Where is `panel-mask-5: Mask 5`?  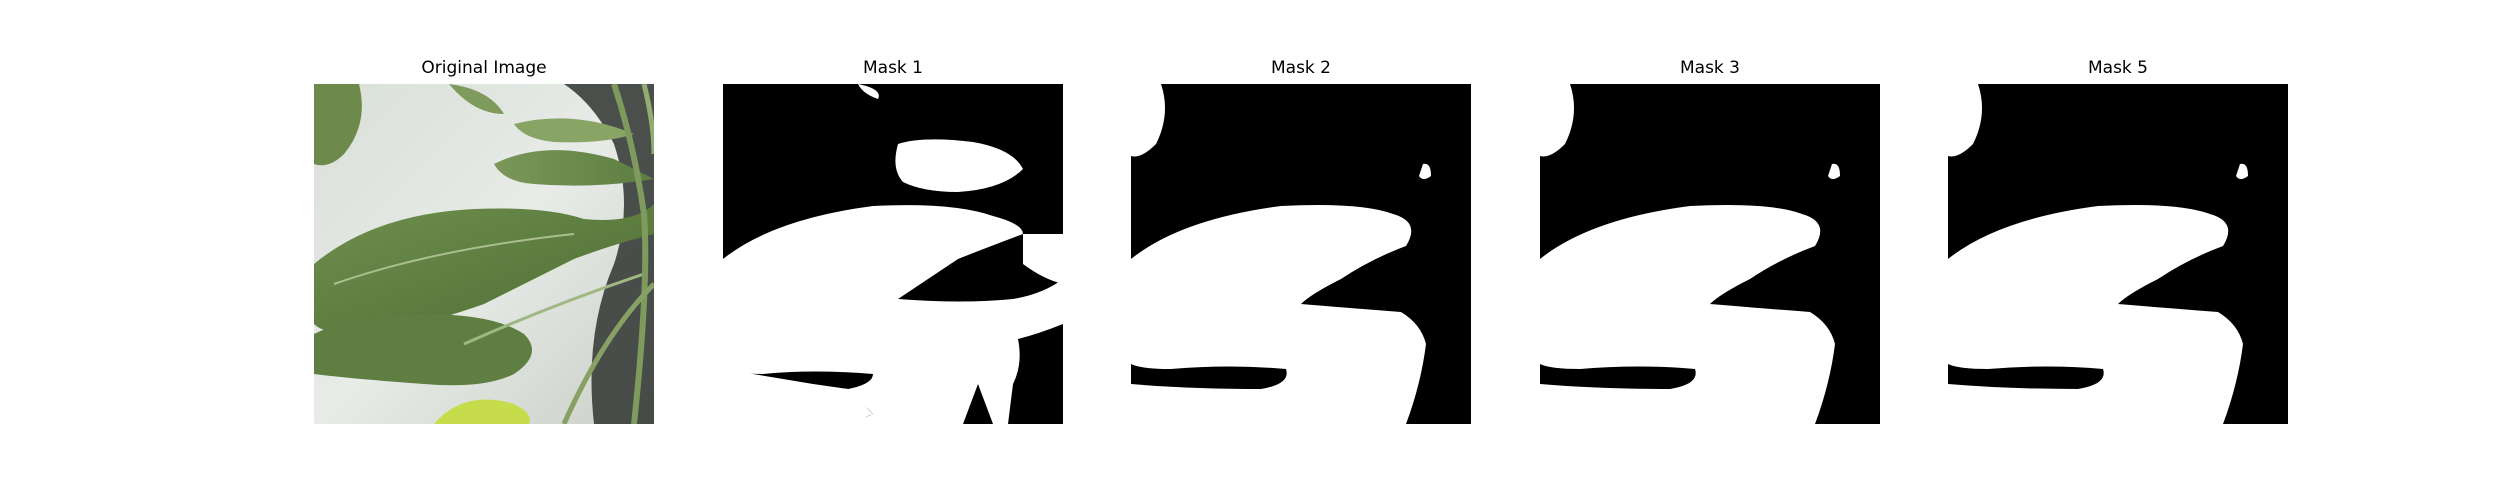
panel-mask-5: Mask 5 is located at coordinates (2118, 250).